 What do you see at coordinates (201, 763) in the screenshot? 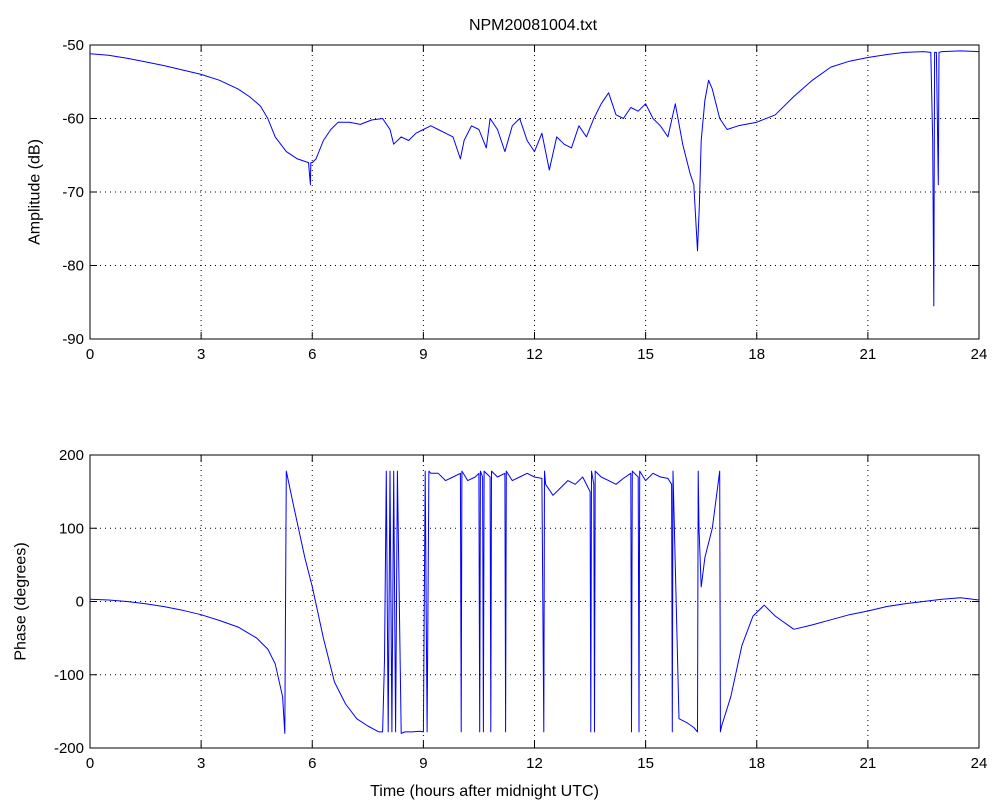
I see `phase-x-tick-label: 3` at bounding box center [201, 763].